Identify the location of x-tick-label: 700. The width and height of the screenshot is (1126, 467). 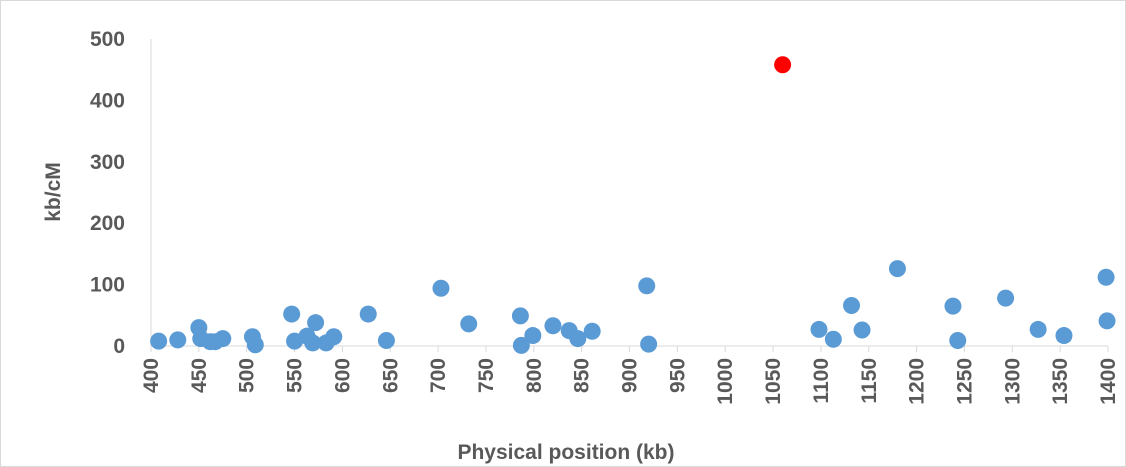
(438, 375).